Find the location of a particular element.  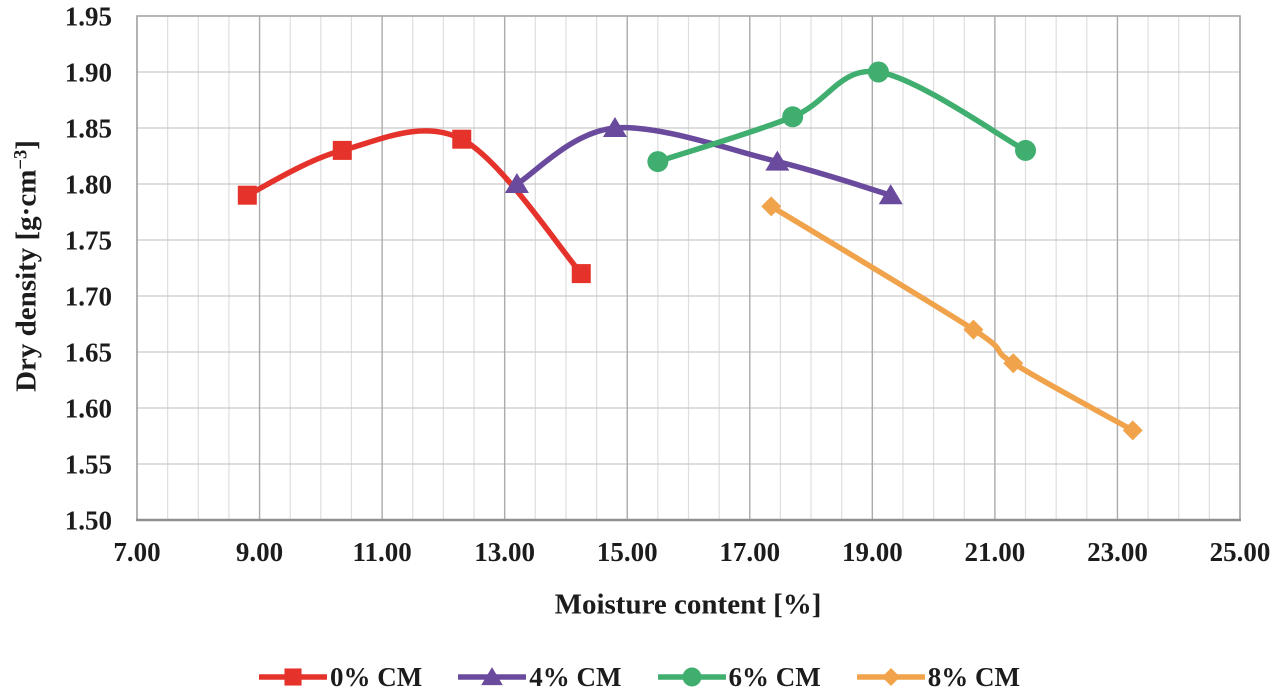

y-tick-label: 1.90 is located at coordinates (88, 73).